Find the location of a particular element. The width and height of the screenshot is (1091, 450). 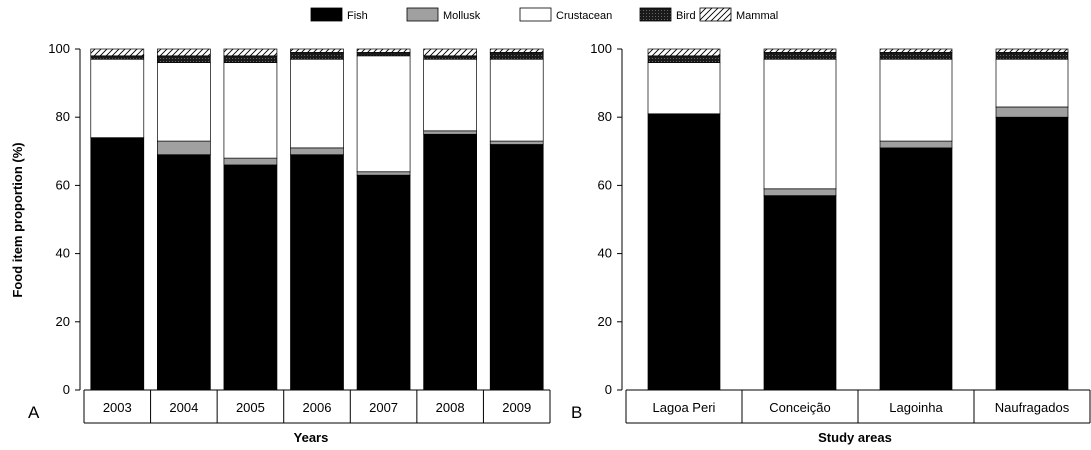

bar-segment-crustacean-2007 is located at coordinates (383, 114).